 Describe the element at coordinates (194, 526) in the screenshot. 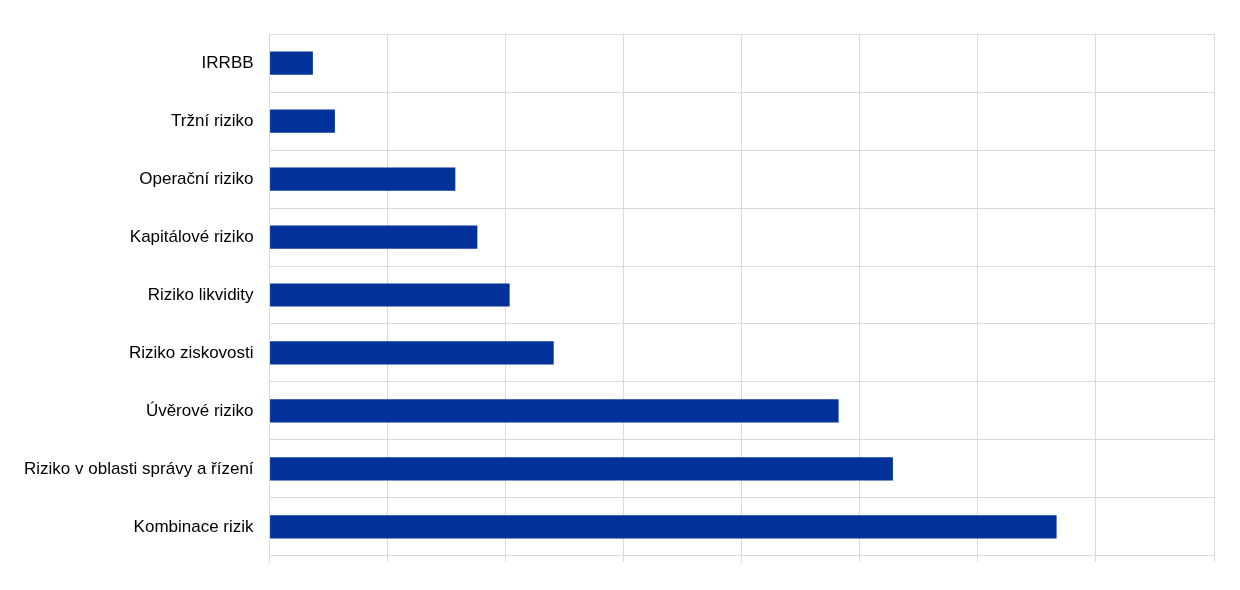

I see `y-tick-label: Kombinace rizik` at that location.